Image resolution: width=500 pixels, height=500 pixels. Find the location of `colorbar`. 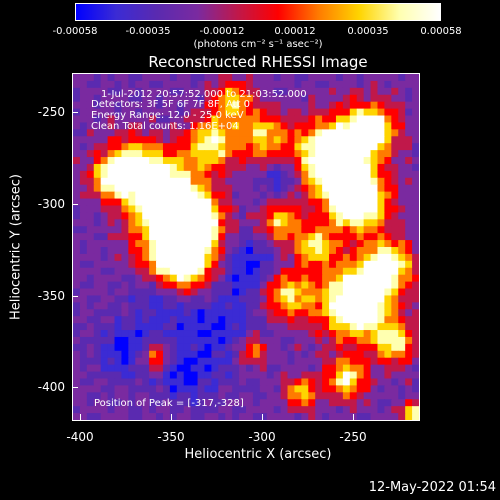

colorbar is located at coordinates (258, 12).